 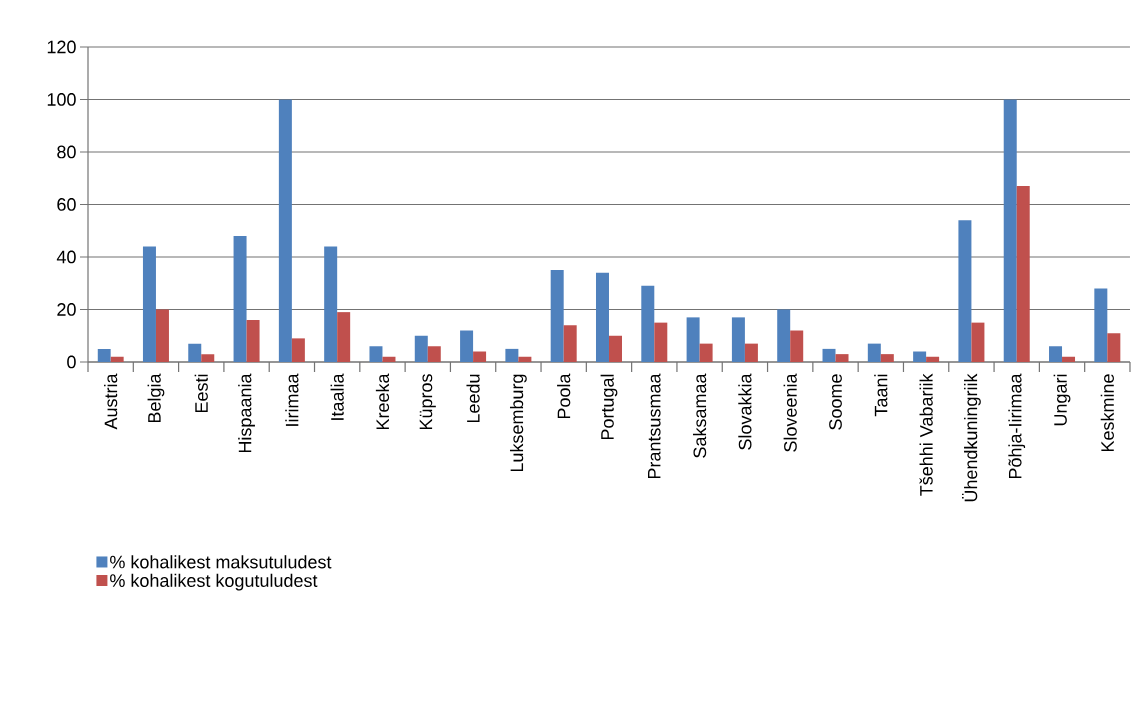 What do you see at coordinates (292, 399) in the screenshot?
I see `x-tick-label: Iirimaa` at bounding box center [292, 399].